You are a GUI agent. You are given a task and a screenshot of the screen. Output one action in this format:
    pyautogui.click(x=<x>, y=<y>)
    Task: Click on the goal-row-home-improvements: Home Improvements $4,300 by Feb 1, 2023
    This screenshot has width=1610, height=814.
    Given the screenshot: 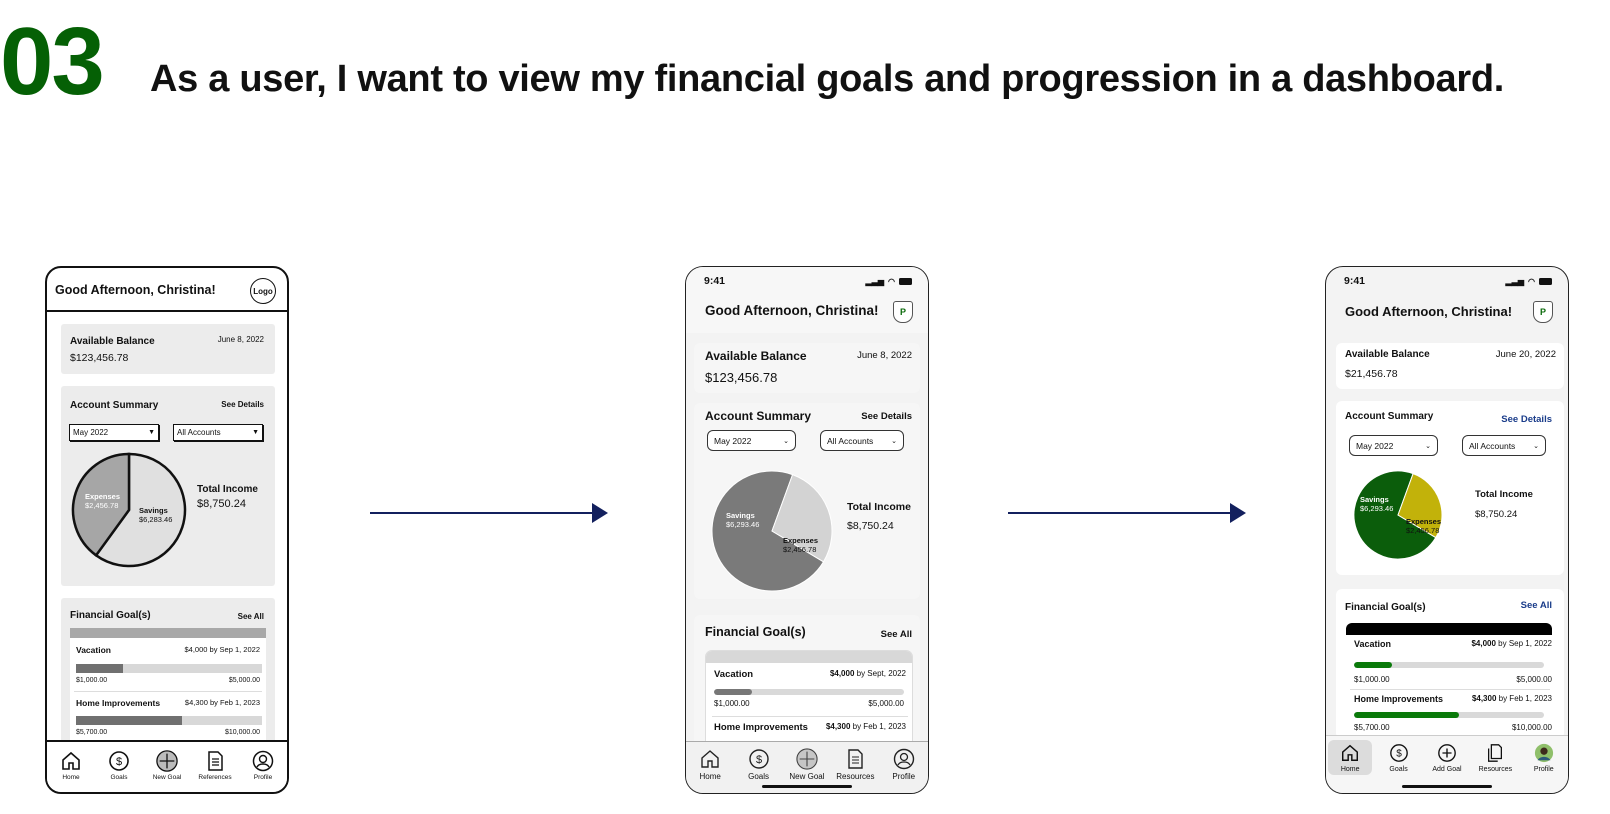 What is the action you would take?
    pyautogui.click(x=809, y=735)
    